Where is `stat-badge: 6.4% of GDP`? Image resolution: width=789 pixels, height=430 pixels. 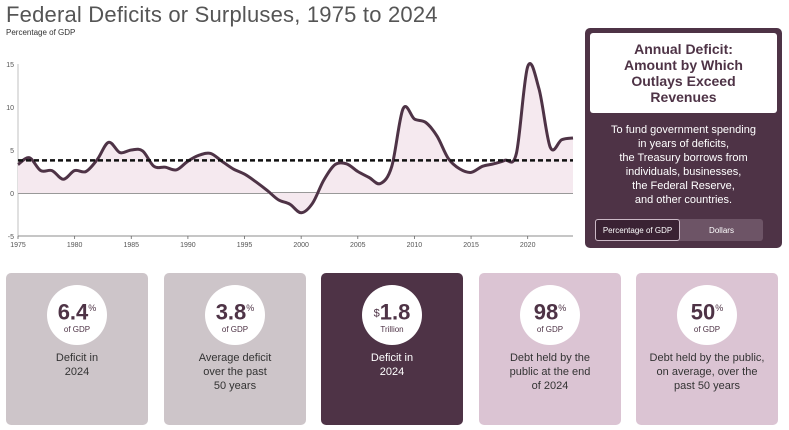 stat-badge: 6.4% of GDP is located at coordinates (77, 315).